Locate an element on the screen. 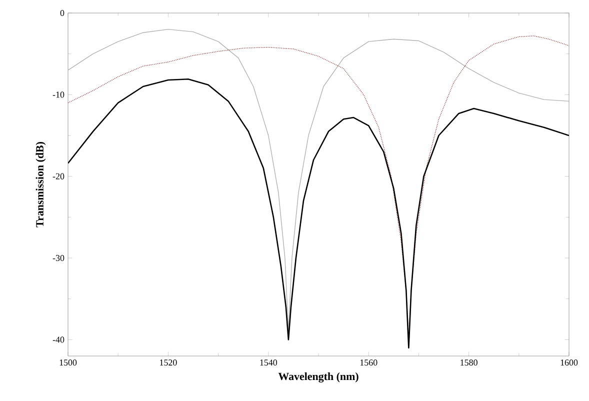 This screenshot has height=401, width=589. y-tick-label: -20 is located at coordinates (58, 176).